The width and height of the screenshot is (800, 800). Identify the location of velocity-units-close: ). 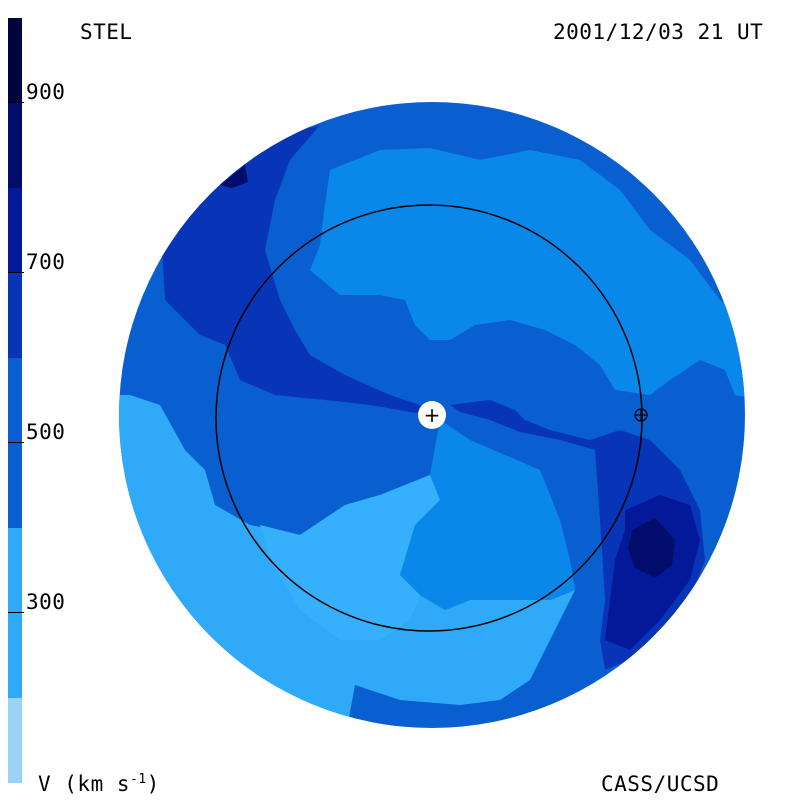
(153, 784).